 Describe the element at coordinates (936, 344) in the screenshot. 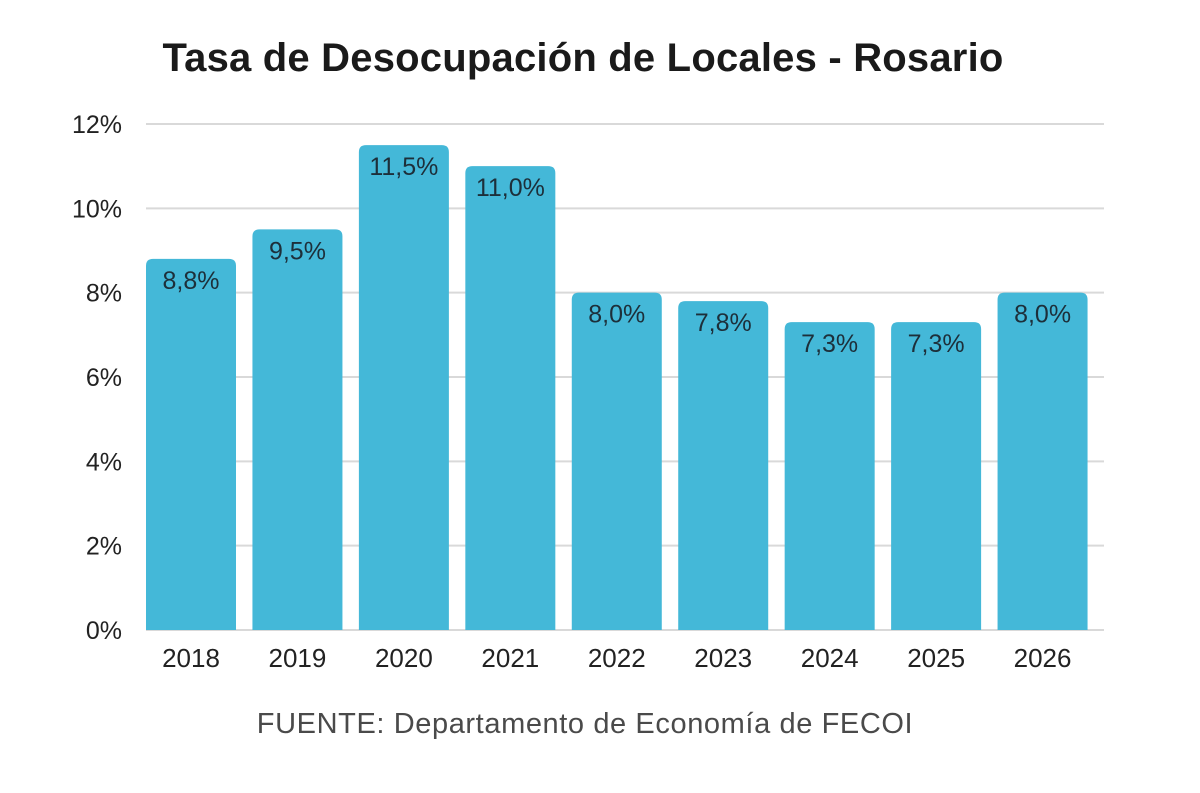

I see `data-label-2025: 7,3%` at that location.